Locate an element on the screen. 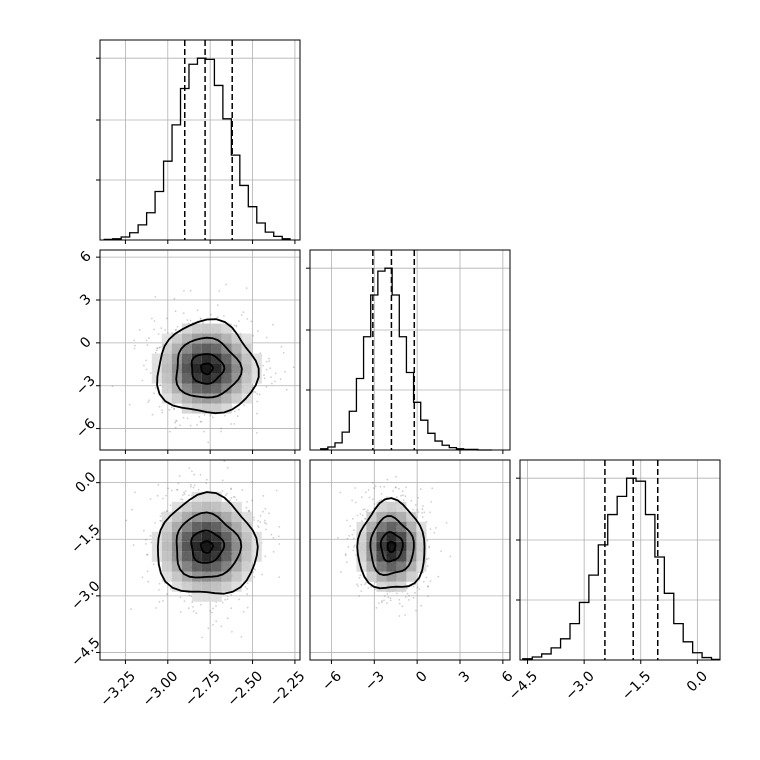  x-tick-label: −1.5 is located at coordinates (636, 685).